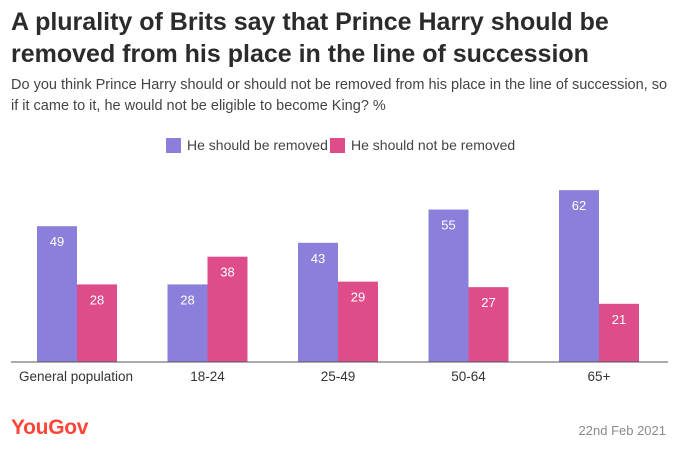 This screenshot has width=680, height=459. I want to click on x-tick-label-25-49: 25-49, so click(338, 376).